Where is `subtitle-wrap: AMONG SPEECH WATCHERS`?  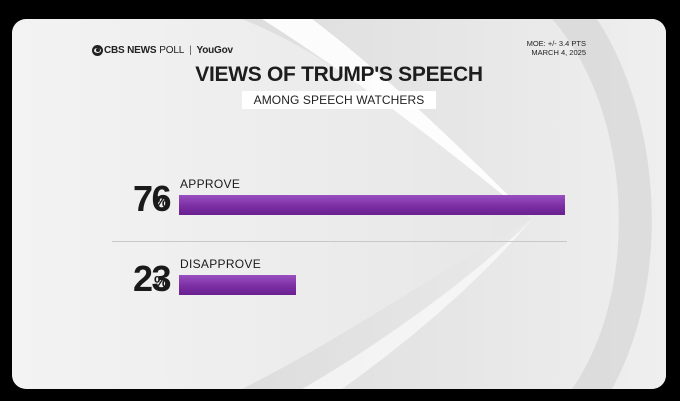
subtitle-wrap: AMONG SPEECH WATCHERS is located at coordinates (339, 100).